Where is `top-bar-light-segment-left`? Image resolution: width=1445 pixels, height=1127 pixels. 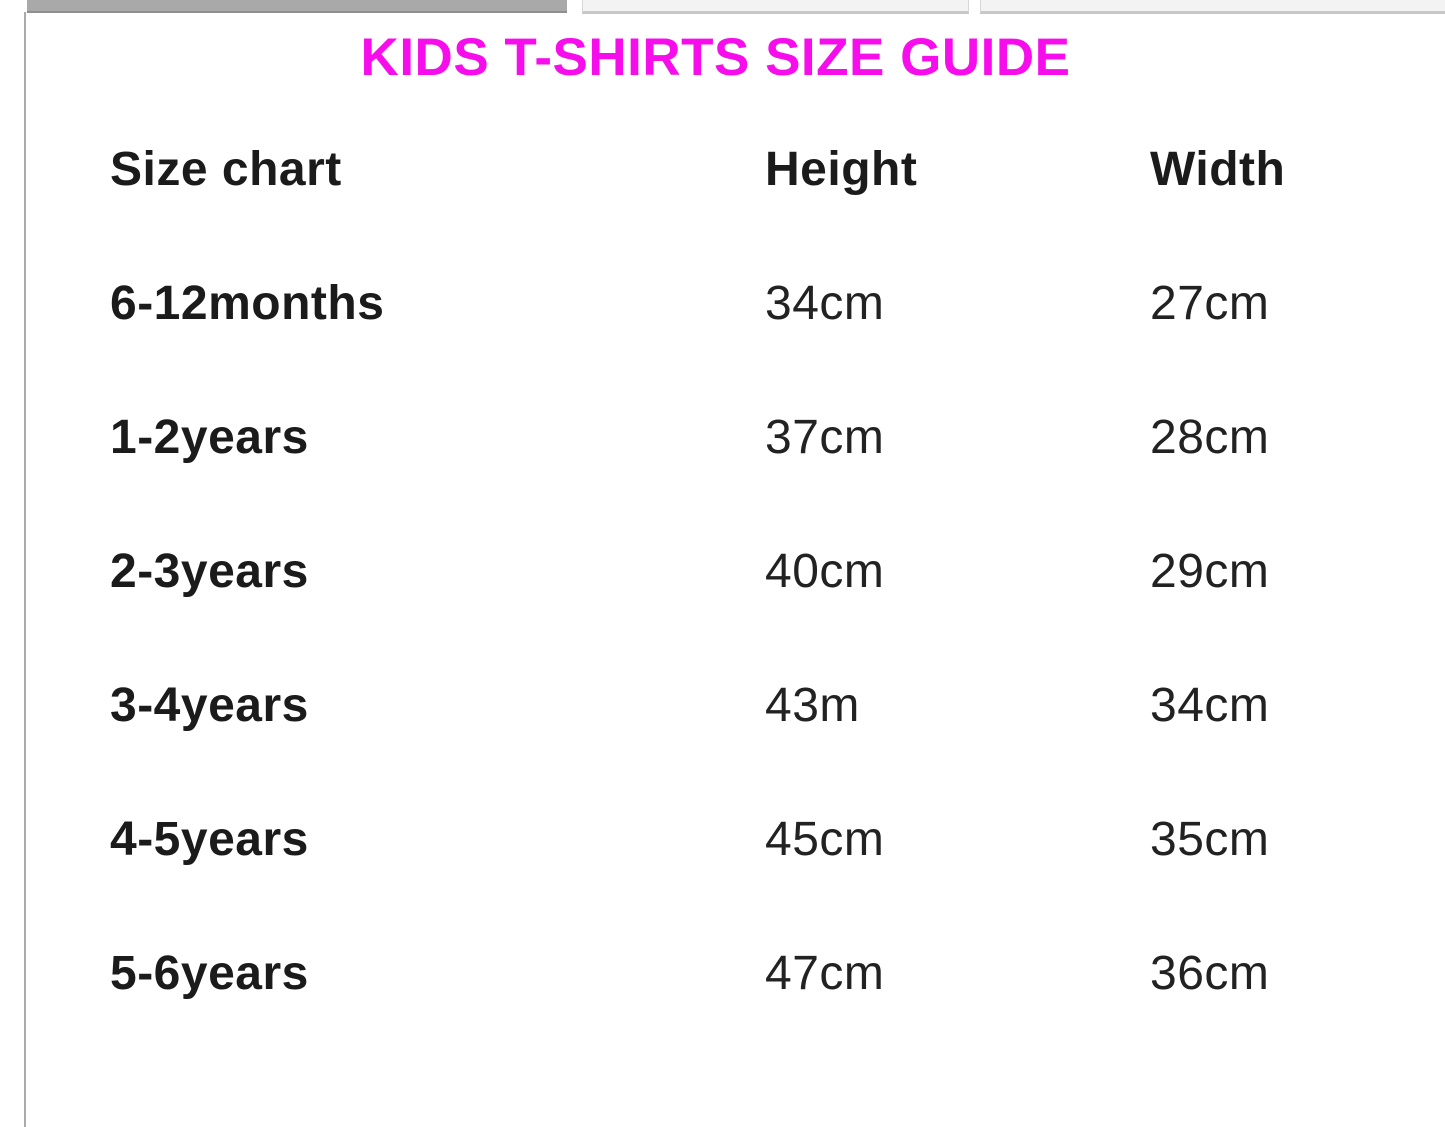
top-bar-light-segment-left is located at coordinates (775, 7).